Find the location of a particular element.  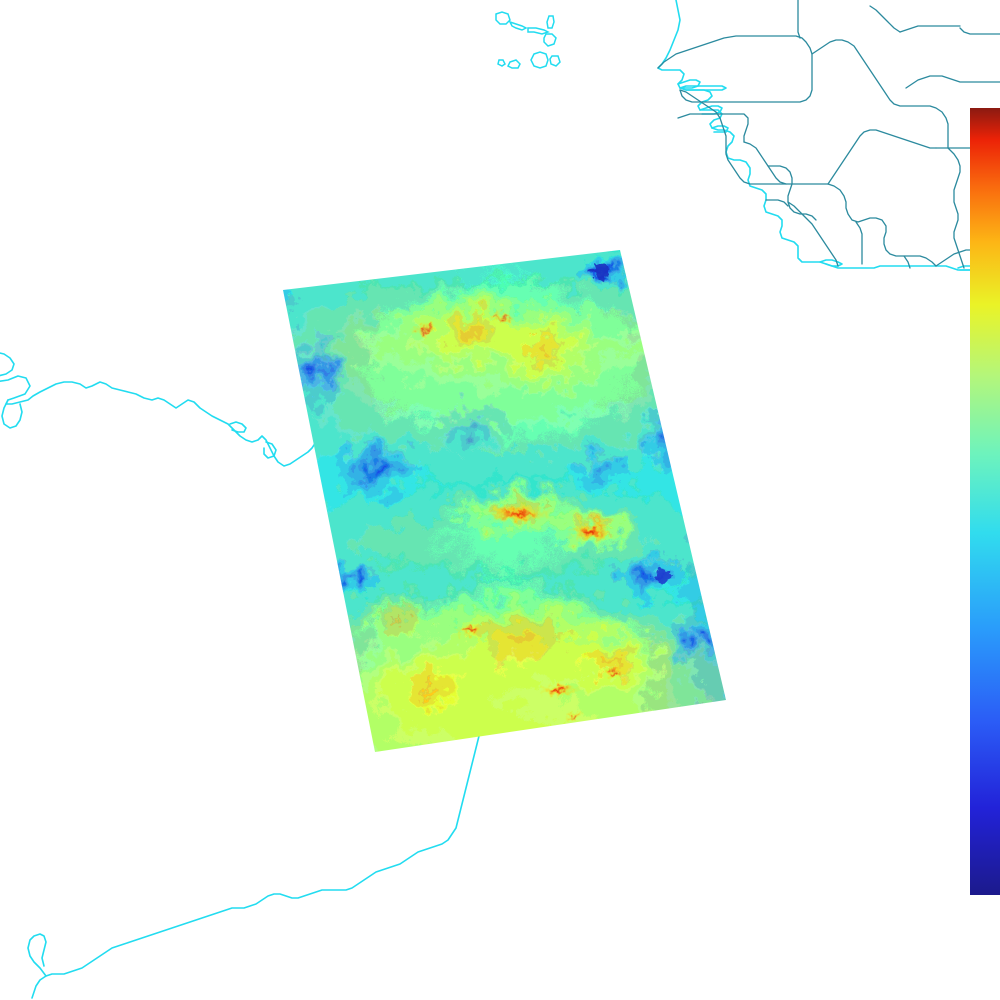

cape-verde-islands is located at coordinates (528, 40).